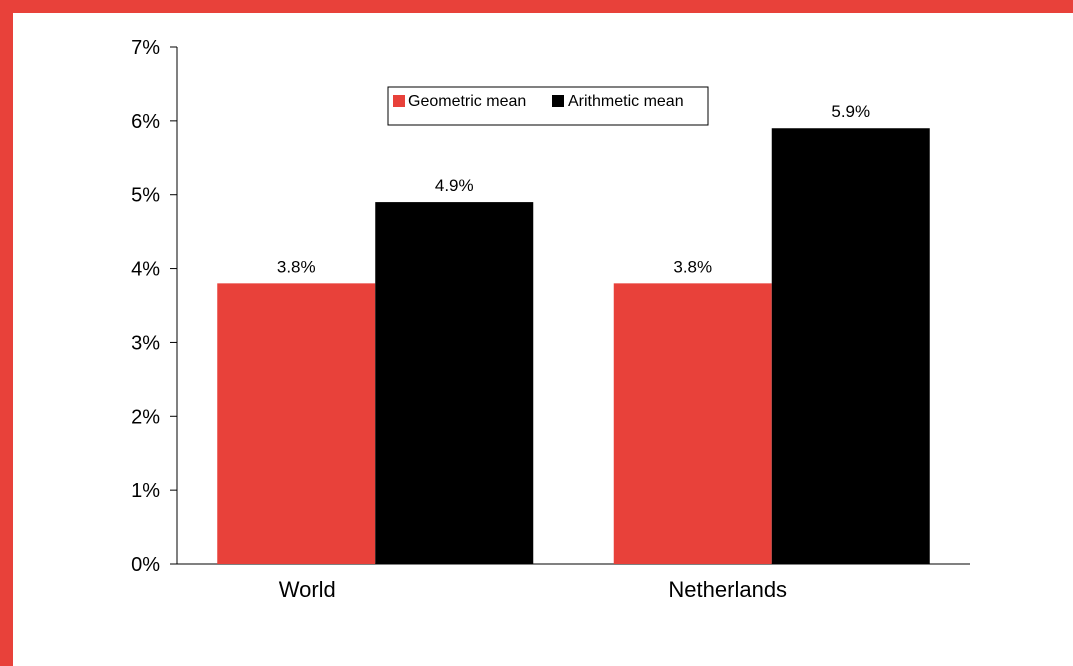 The height and width of the screenshot is (666, 1073). Describe the element at coordinates (145, 48) in the screenshot. I see `y-tick-label: 7%` at that location.